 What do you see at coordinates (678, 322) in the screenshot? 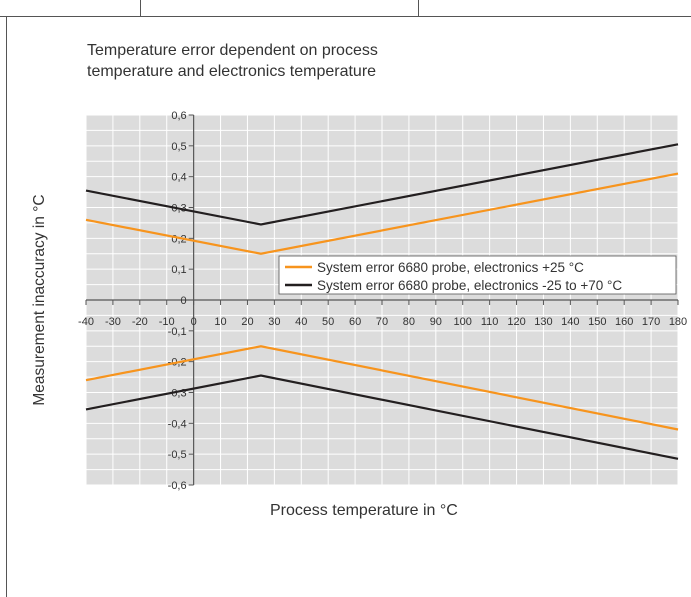
I see `x-tick-label: 180` at bounding box center [678, 322].